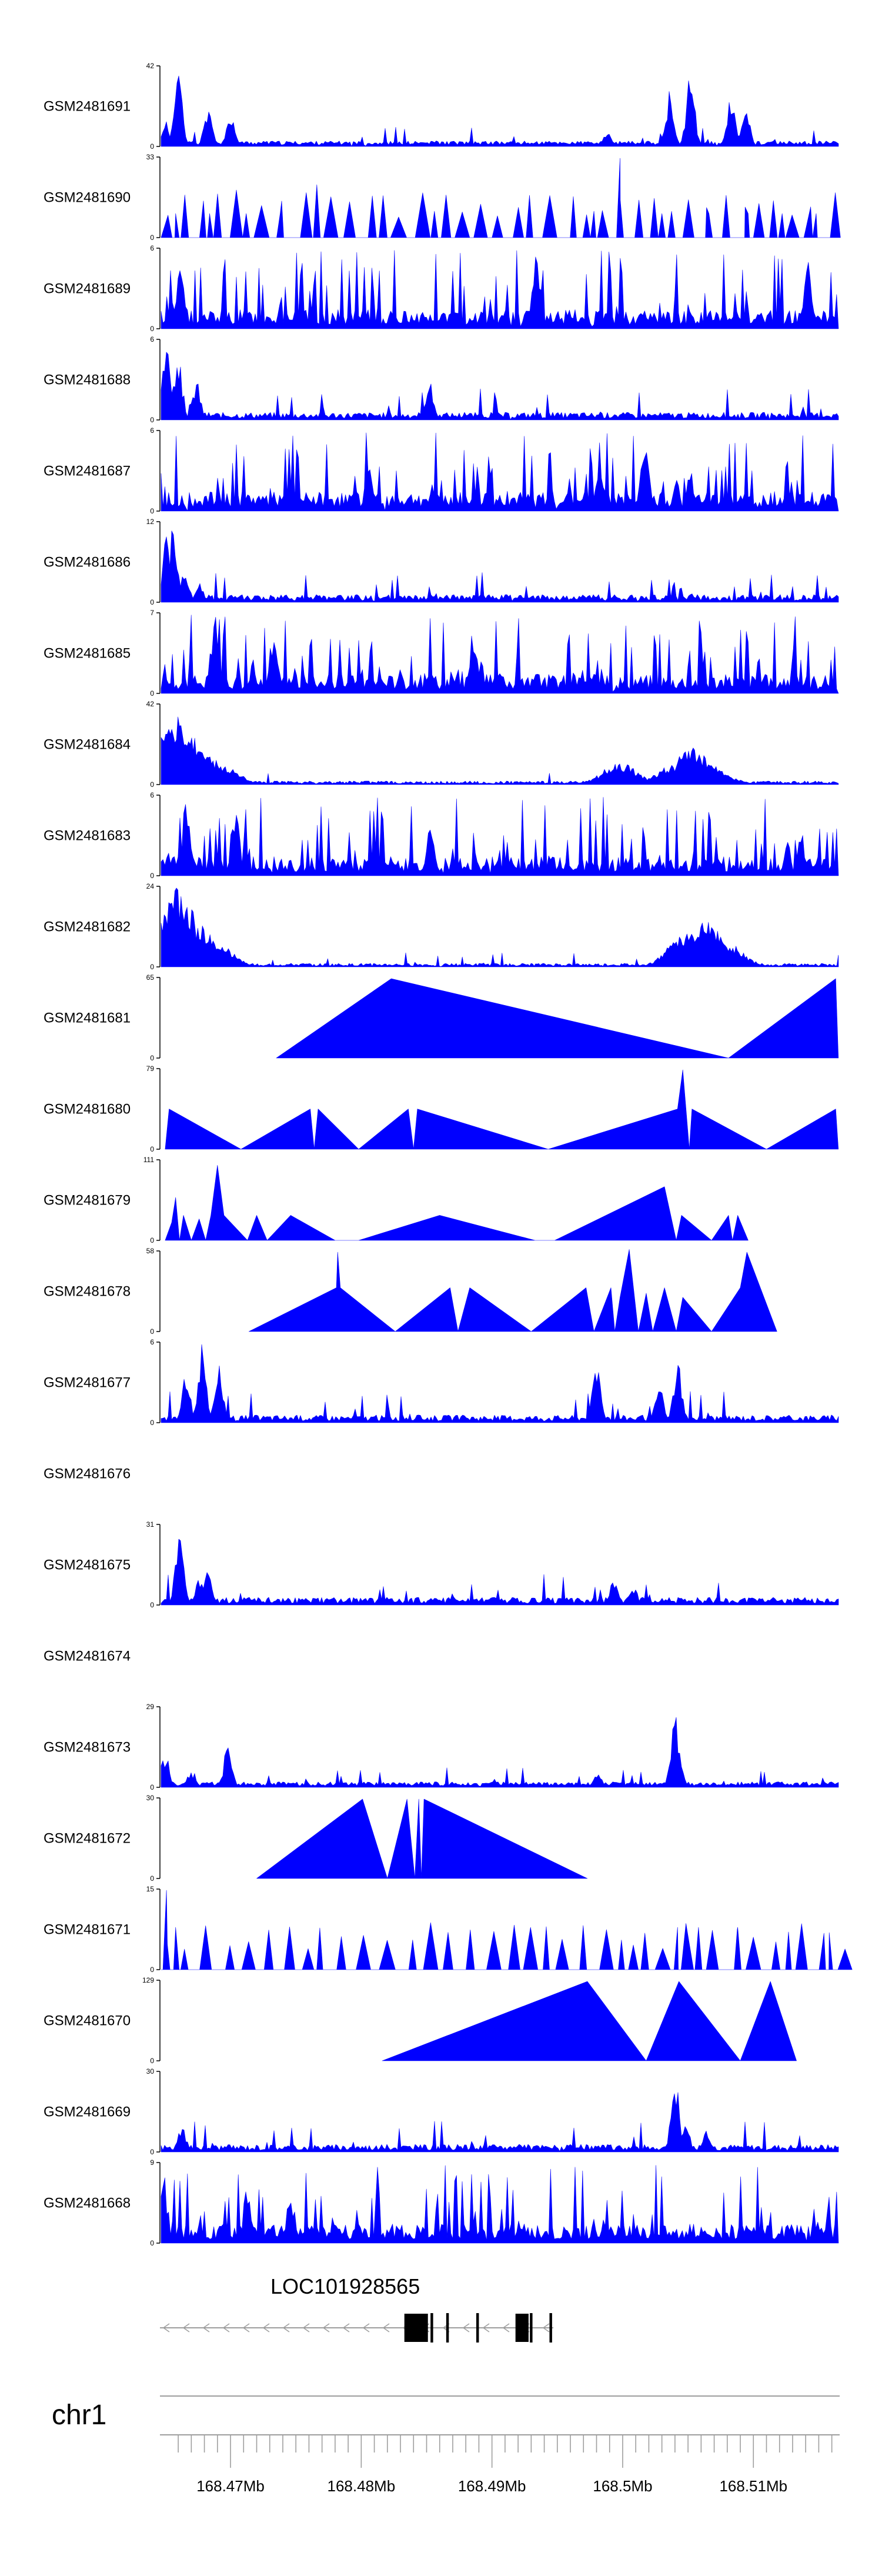 The height and width of the screenshot is (2576, 882). I want to click on track-GSM2481690: GSM2481690 33 0, so click(442, 197).